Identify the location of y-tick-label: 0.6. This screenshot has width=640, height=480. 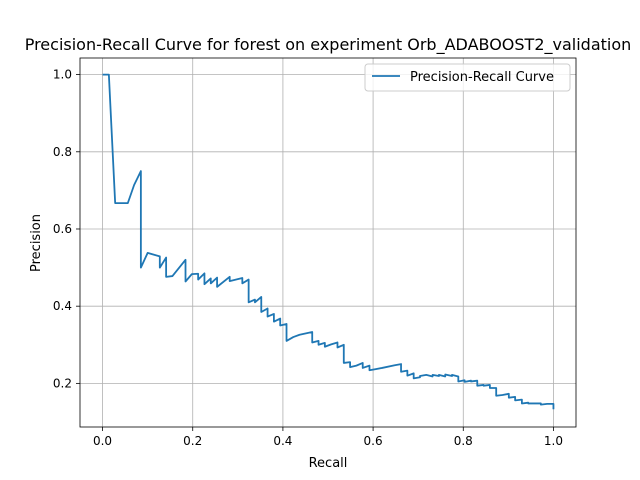
(62, 229).